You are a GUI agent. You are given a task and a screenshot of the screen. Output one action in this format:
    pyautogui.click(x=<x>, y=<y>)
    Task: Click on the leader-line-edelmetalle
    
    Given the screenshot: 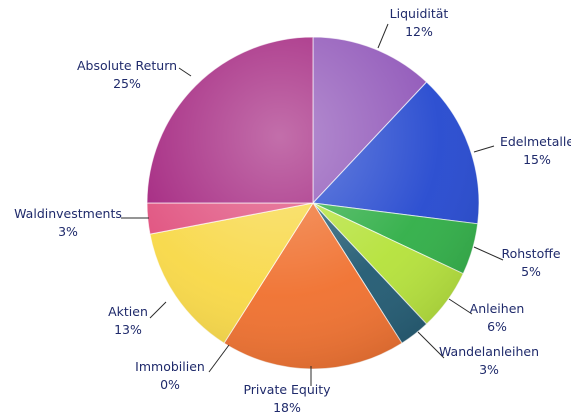 What is the action you would take?
    pyautogui.click(x=484, y=149)
    